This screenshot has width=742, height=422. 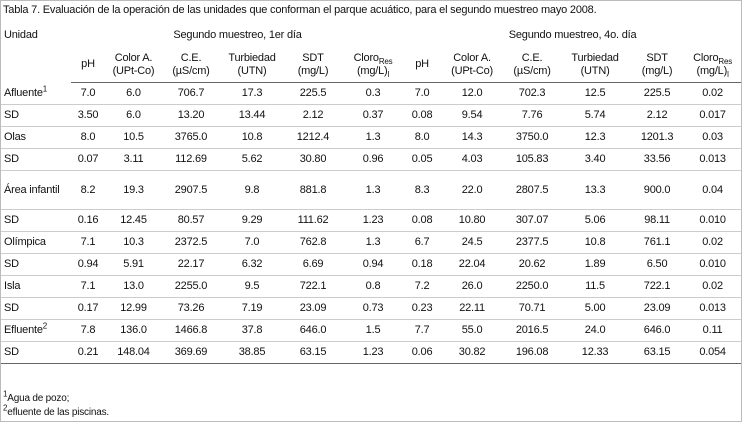 I want to click on column-header: C.E. (µS/cm), so click(x=532, y=65).